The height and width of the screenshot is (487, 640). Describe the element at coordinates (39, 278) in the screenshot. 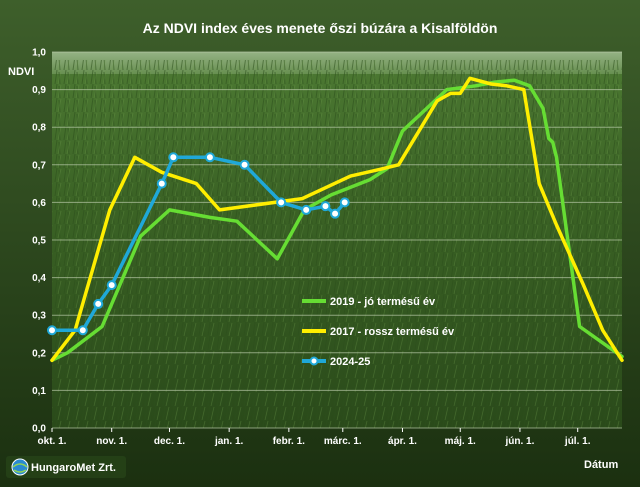

I see `y-tick-label: 0,4` at that location.